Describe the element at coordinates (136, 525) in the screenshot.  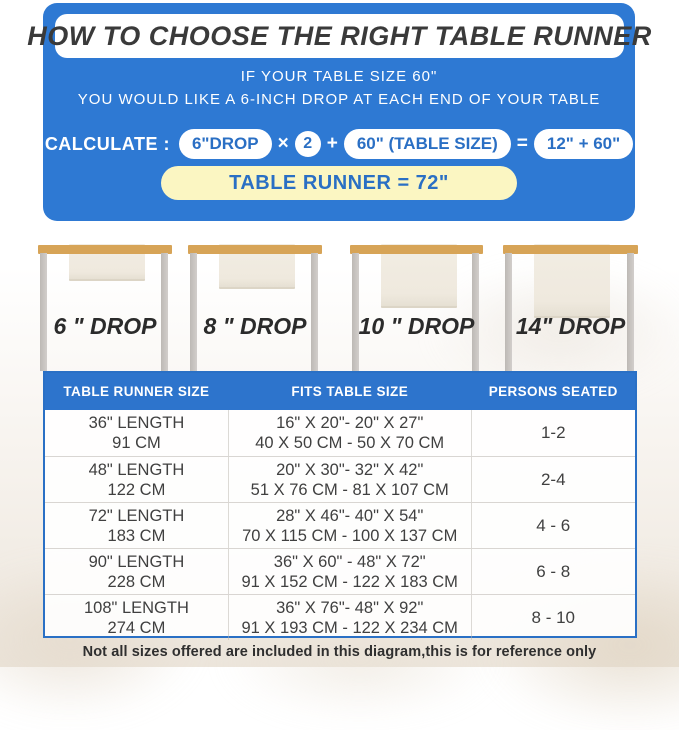
I see `runner-size-cell: 72" LENGTH 183 CM` at that location.